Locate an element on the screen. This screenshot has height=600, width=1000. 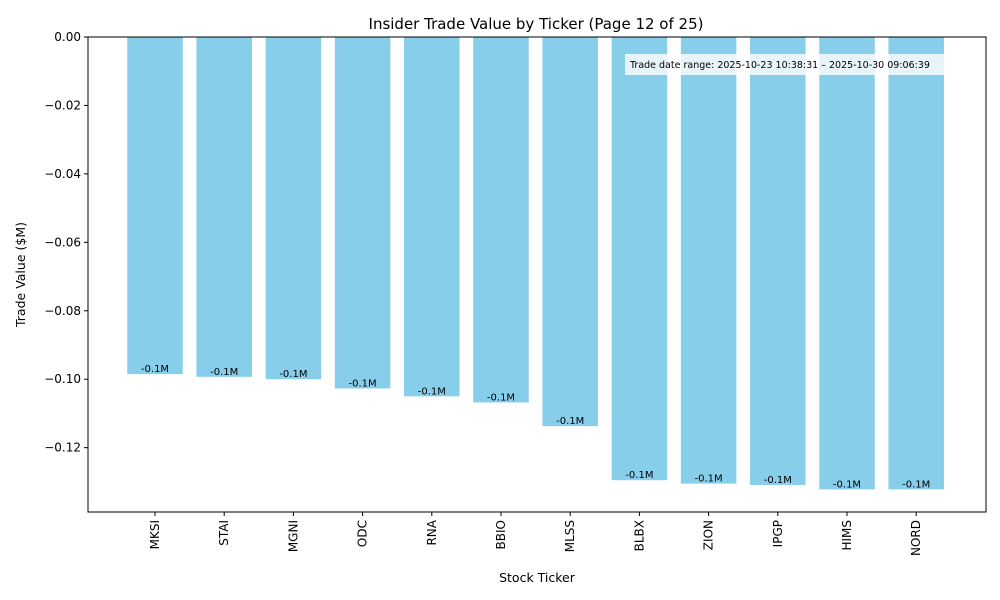
y-tick-label: −0.10 is located at coordinates (62, 379).